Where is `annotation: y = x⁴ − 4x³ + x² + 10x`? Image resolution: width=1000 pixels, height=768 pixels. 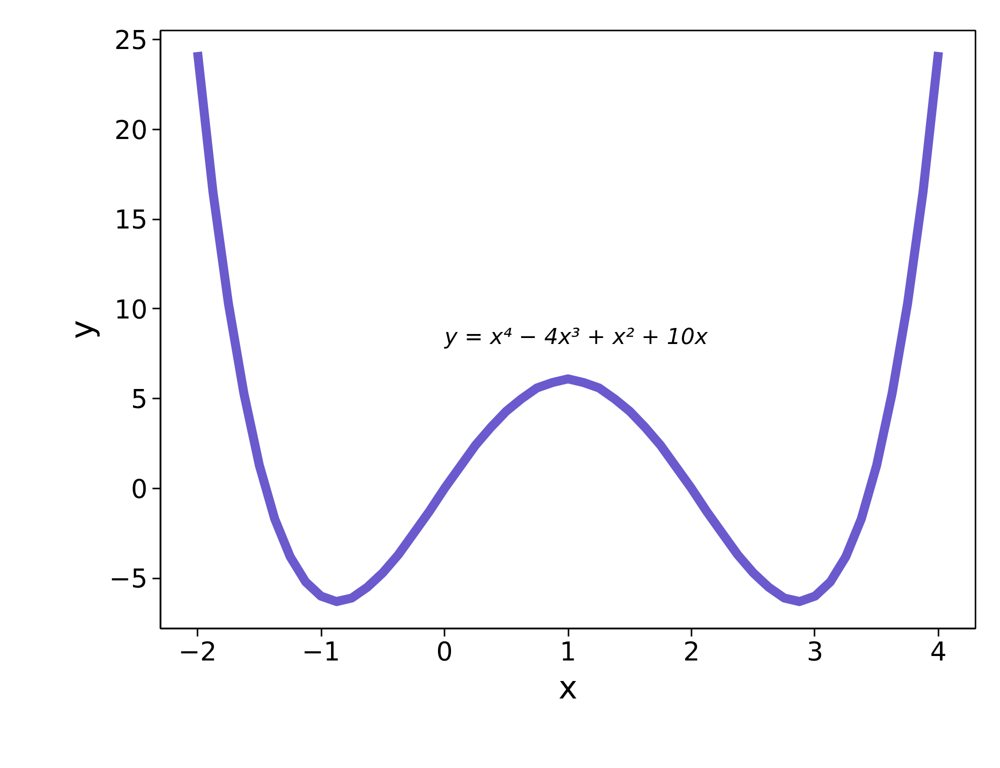
annotation: y = x⁴ − 4x³ + x² + 10x is located at coordinates (576, 337).